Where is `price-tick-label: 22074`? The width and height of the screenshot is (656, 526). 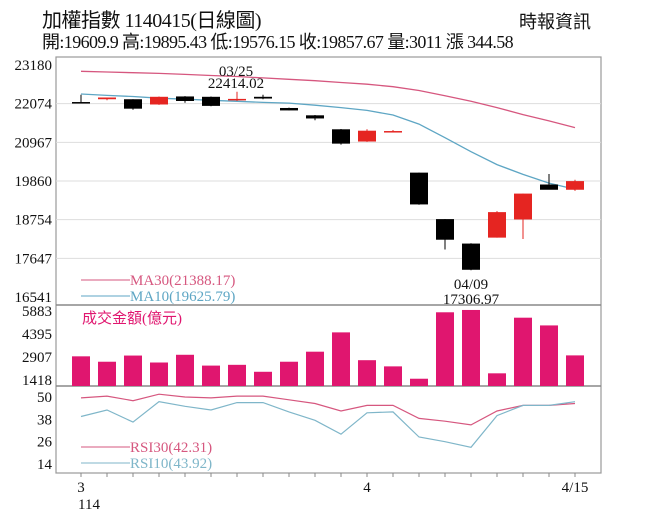
price-tick-label: 22074 is located at coordinates (34, 105).